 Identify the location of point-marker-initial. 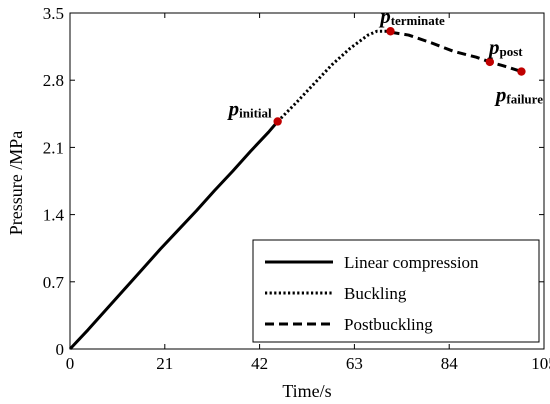
(277, 121).